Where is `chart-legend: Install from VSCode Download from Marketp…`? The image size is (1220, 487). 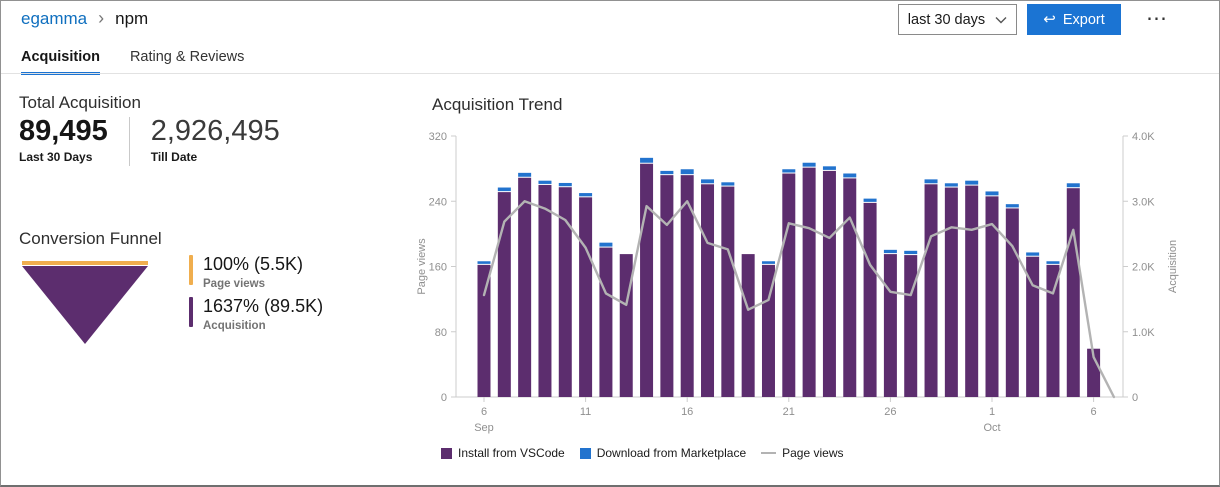 chart-legend: Install from VSCode Download from Marketp… is located at coordinates (642, 453).